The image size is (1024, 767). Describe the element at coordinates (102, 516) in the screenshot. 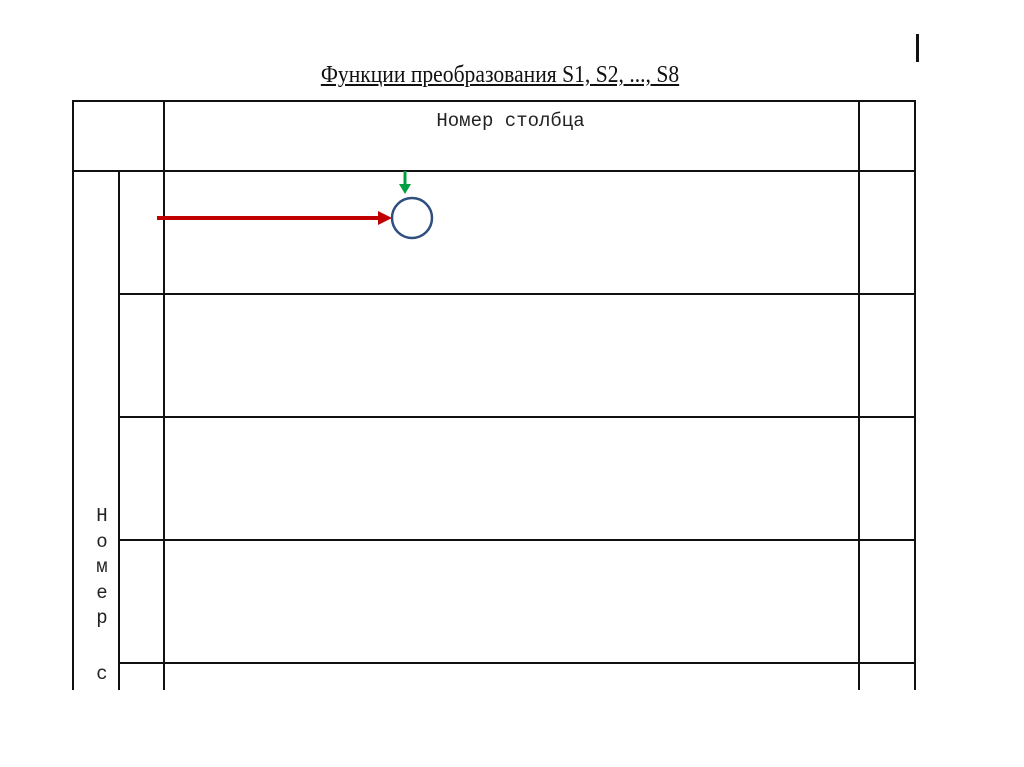

I see `row-axis-label-char: Н` at that location.